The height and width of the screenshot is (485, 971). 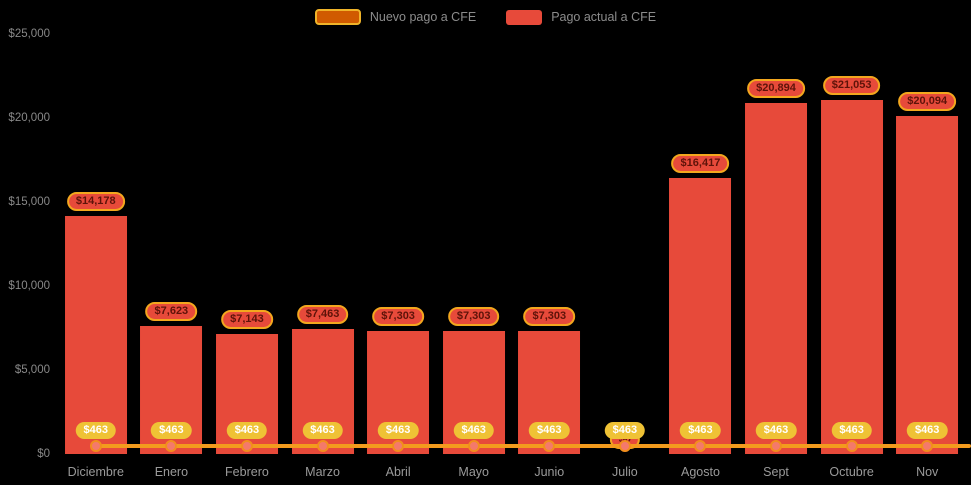 What do you see at coordinates (29, 34) in the screenshot?
I see `y-tick-label: $25,000` at bounding box center [29, 34].